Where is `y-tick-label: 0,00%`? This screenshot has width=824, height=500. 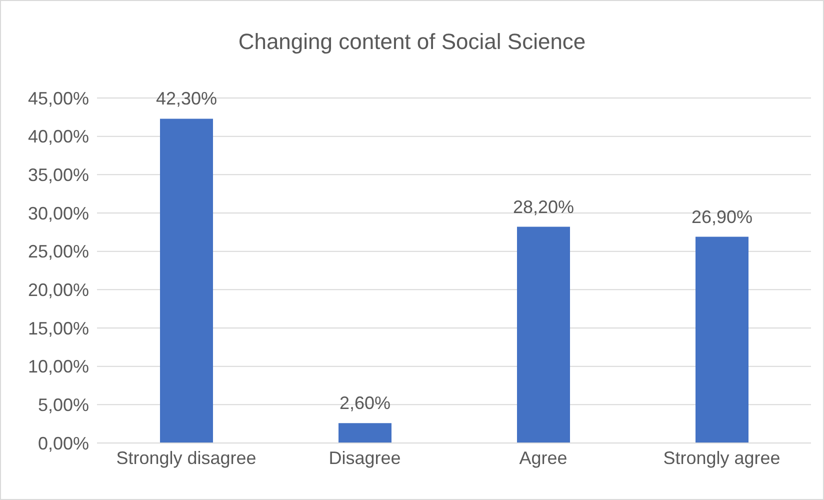
y-tick-label: 0,00% is located at coordinates (63, 443).